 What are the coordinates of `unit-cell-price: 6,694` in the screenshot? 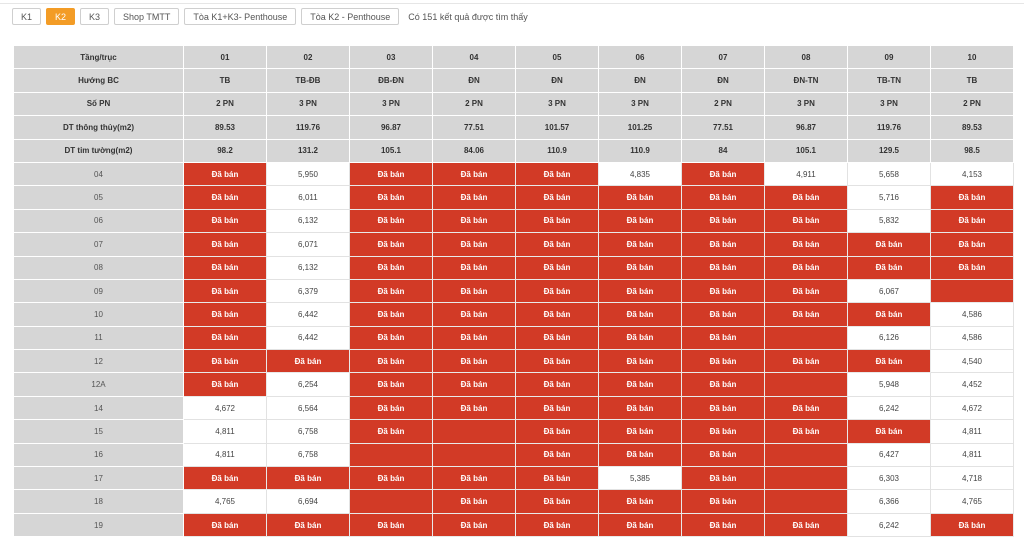 It's located at (308, 501).